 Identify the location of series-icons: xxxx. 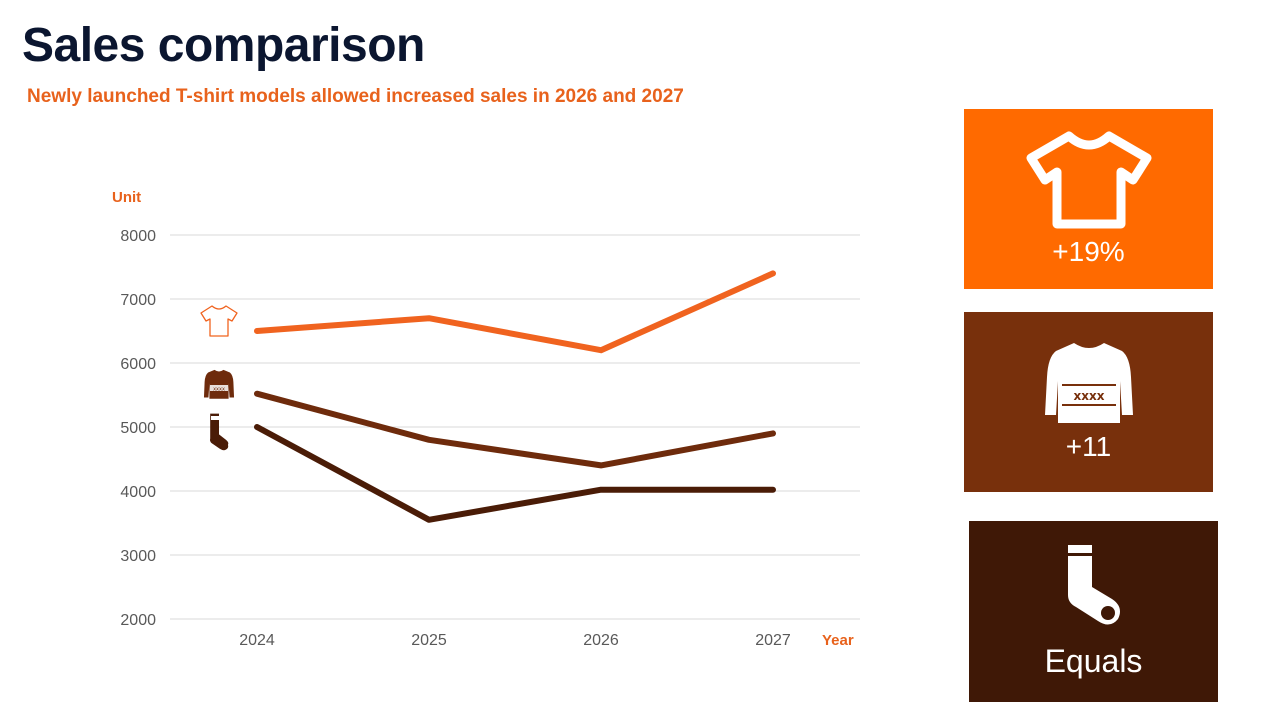
(219, 378).